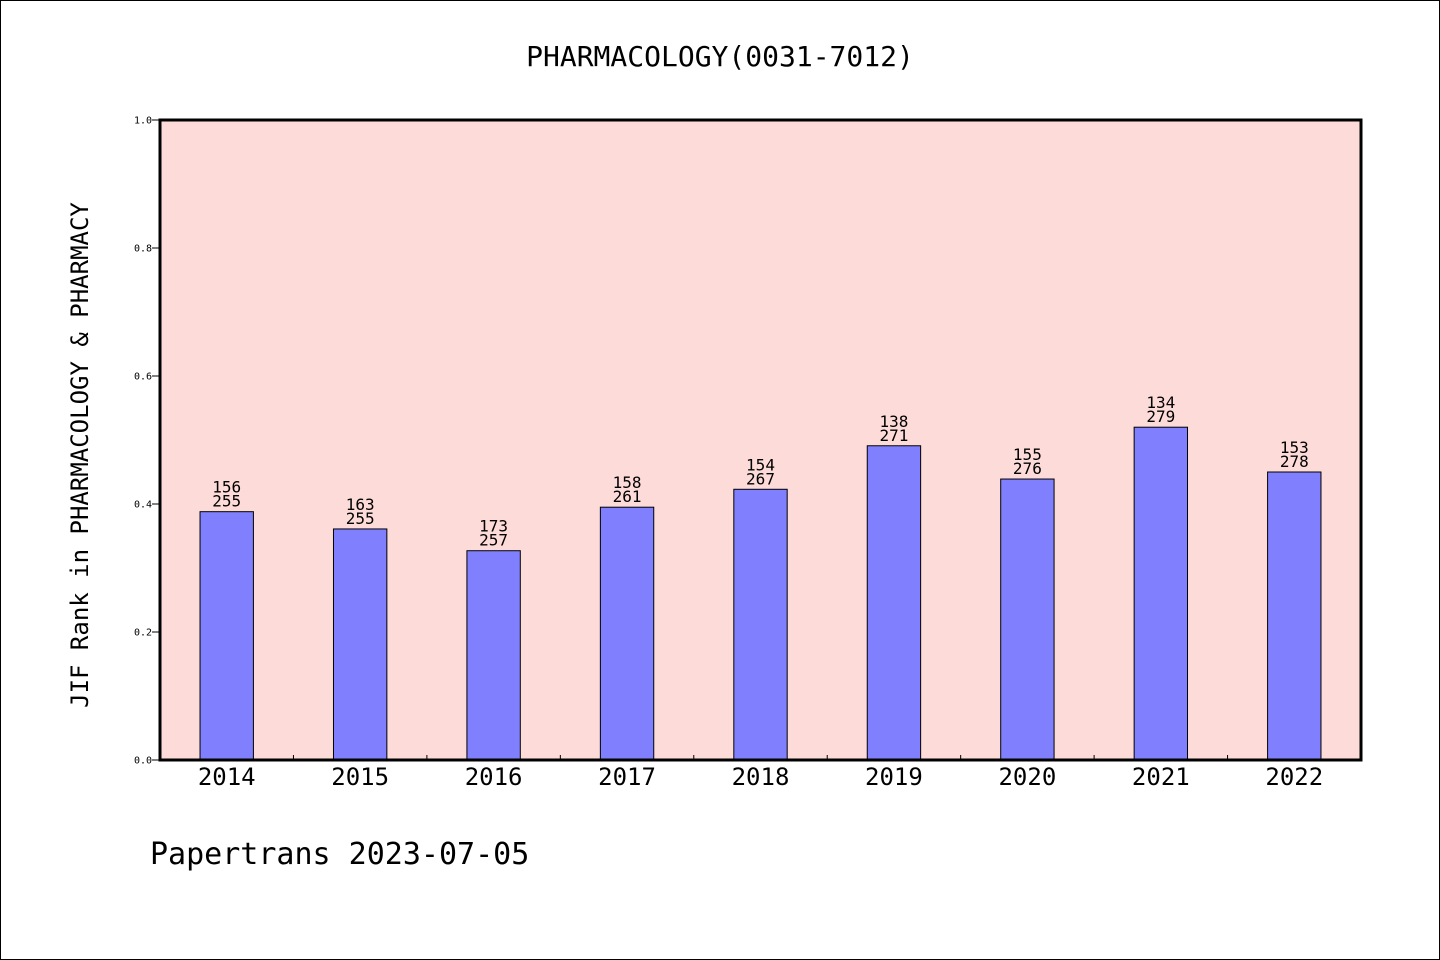  What do you see at coordinates (360, 518) in the screenshot?
I see `bar-total-label-2015: 255` at bounding box center [360, 518].